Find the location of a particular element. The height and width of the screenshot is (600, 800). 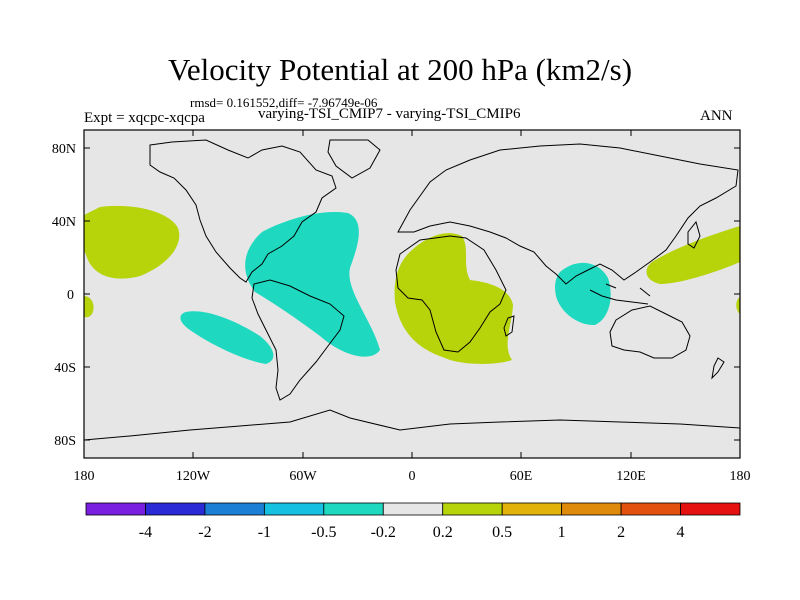

season-label: ANN is located at coordinates (716, 116).